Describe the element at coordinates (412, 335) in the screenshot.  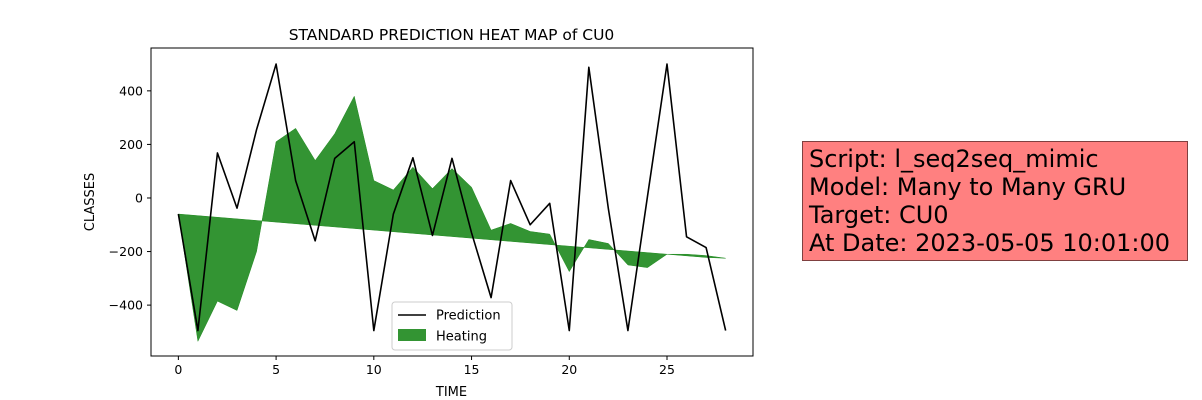
I see `legend-heating-swatch` at that location.